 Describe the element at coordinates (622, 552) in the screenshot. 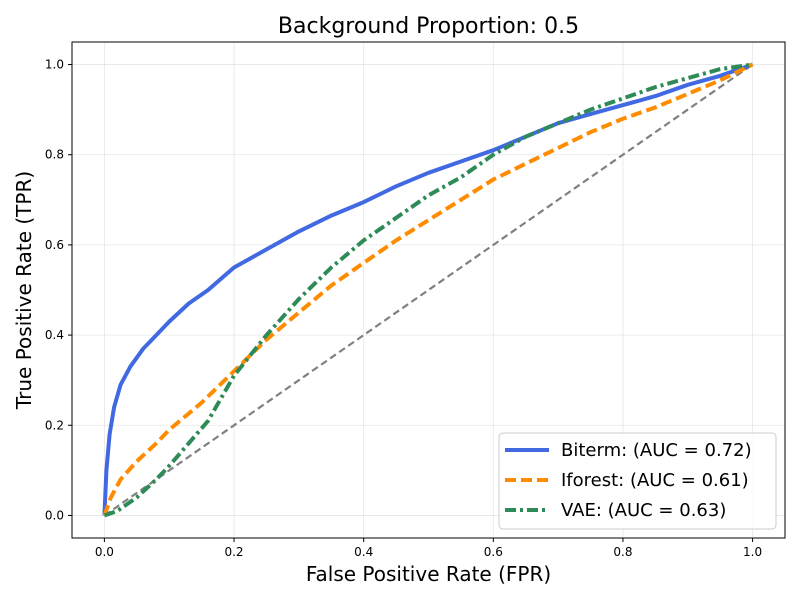

I see `x-tick-label: 0.8` at that location.